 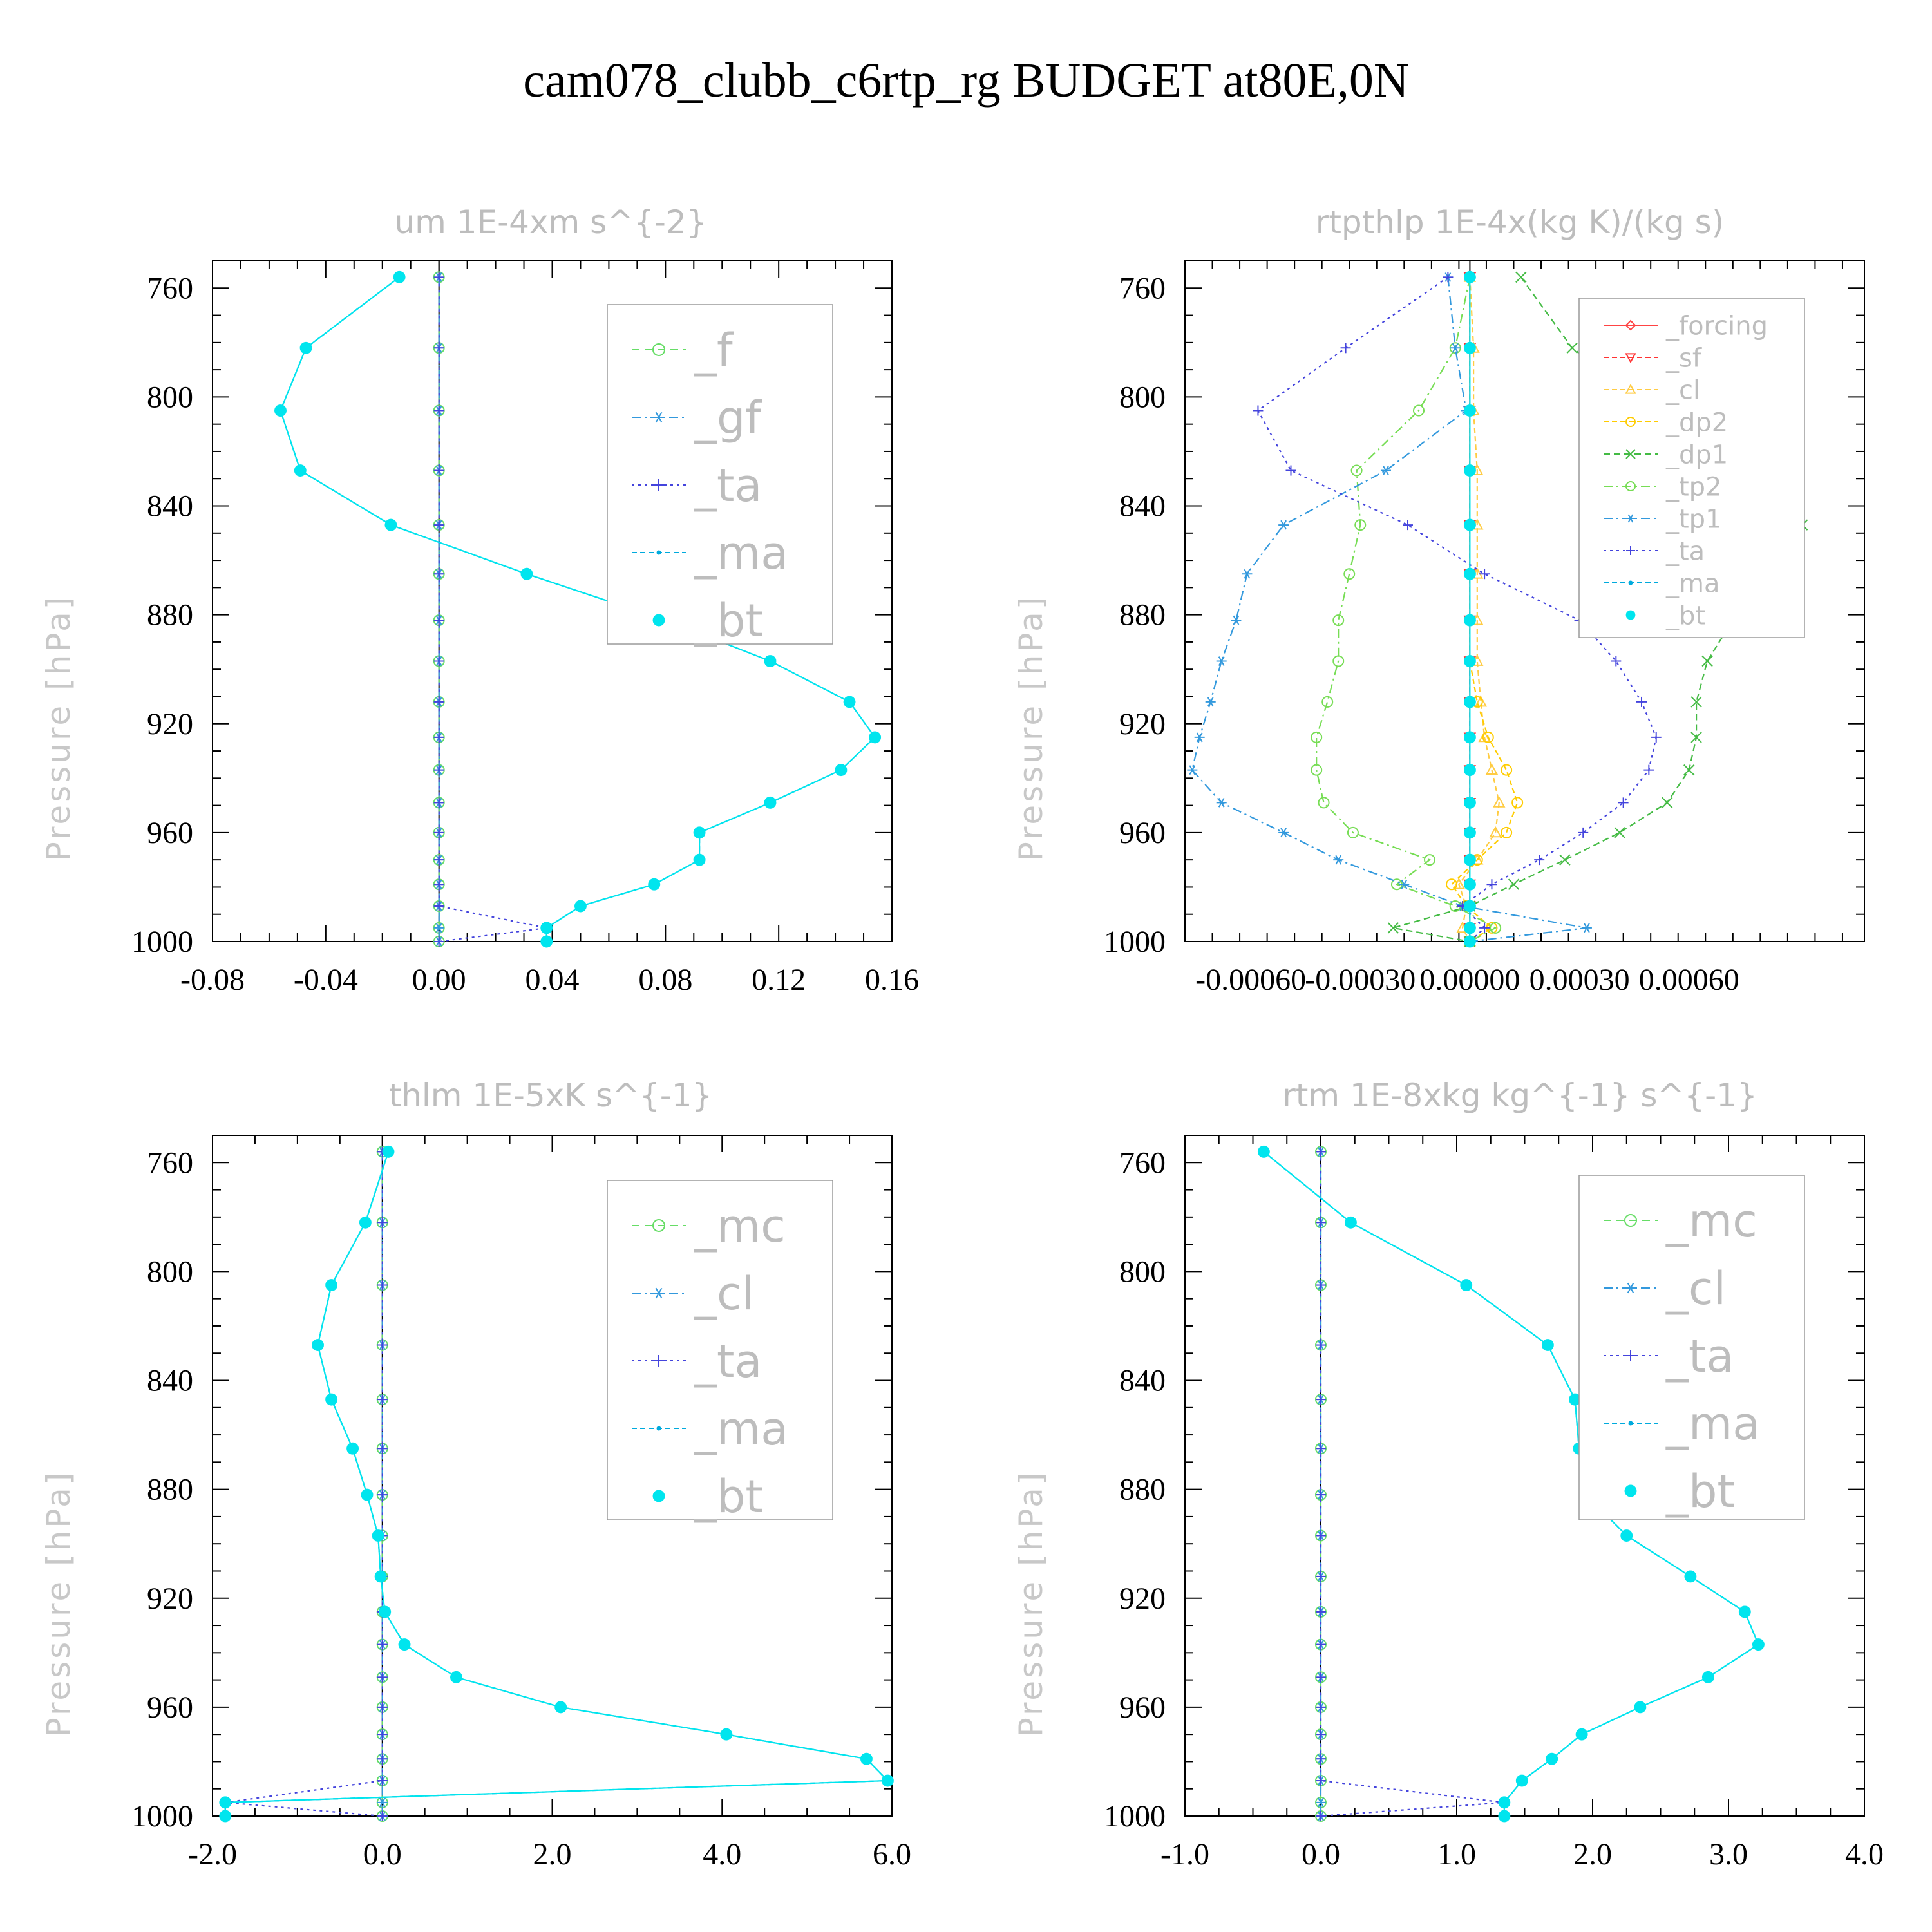 What do you see at coordinates (1031, 728) in the screenshot?
I see `rtpthlp-y-axis-label: Pressure [hPa]` at bounding box center [1031, 728].